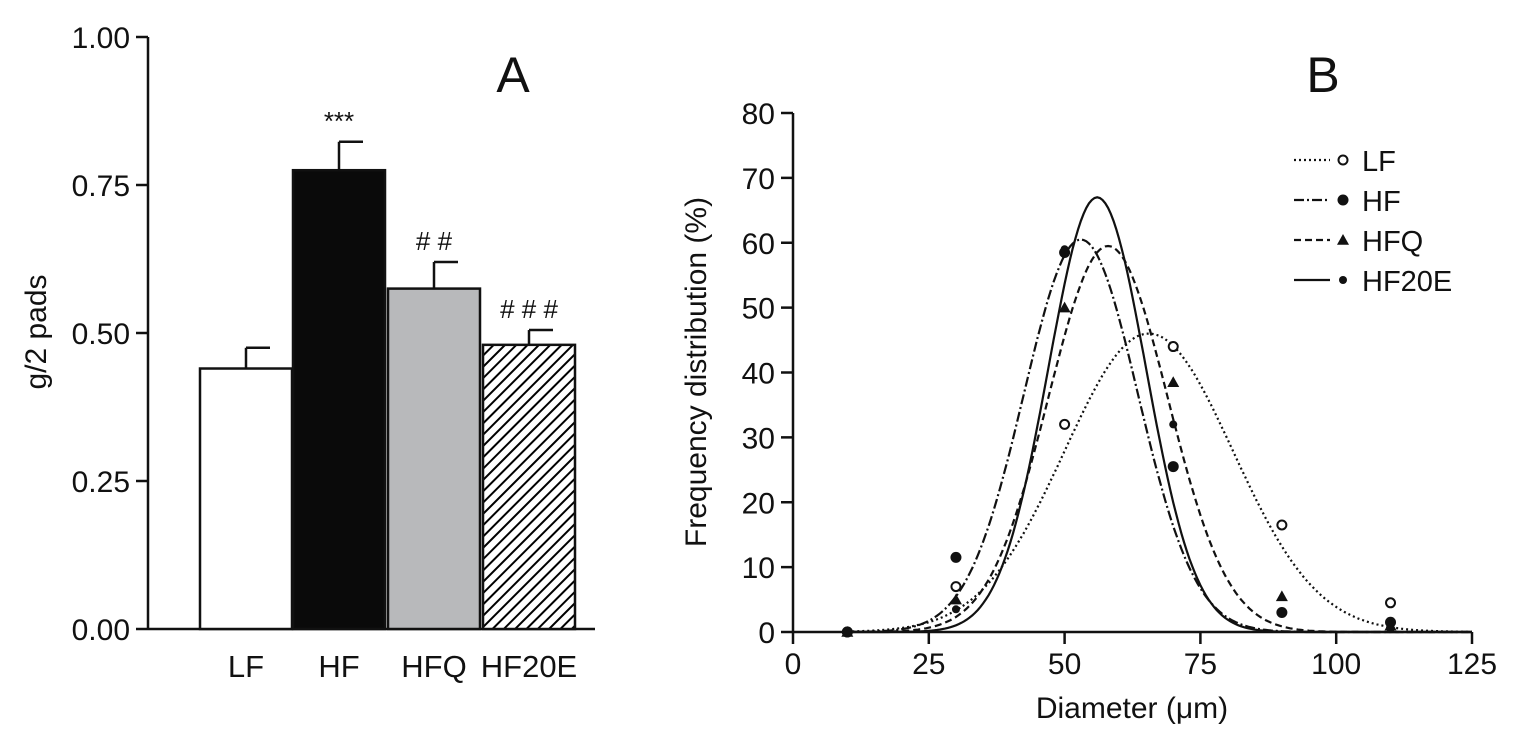 The height and width of the screenshot is (740, 1517). What do you see at coordinates (101, 630) in the screenshot?
I see `y-tick-label-a: 0.00` at bounding box center [101, 630].